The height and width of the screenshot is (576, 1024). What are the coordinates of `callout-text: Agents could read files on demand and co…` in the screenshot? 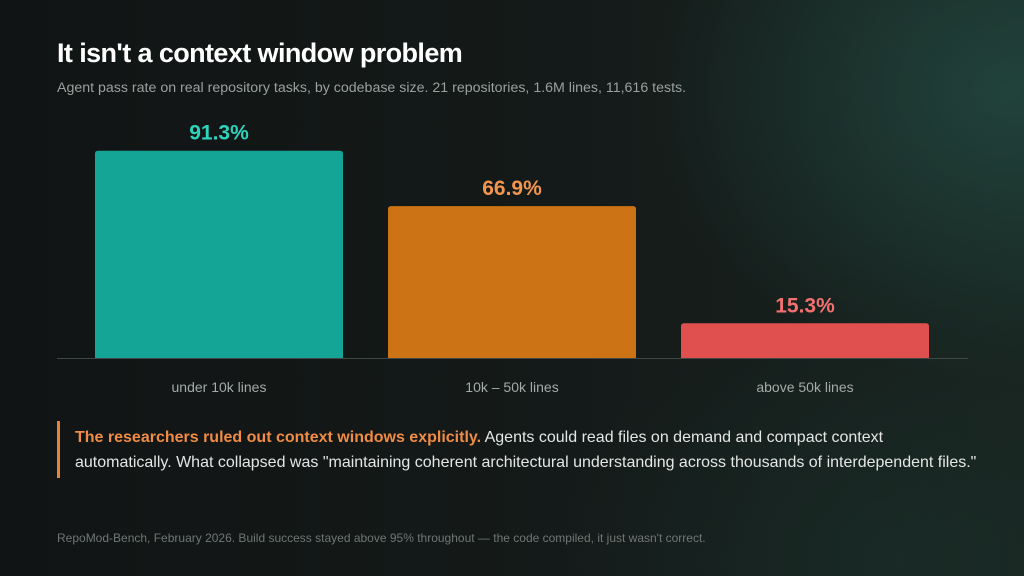 It's located at (526, 450).